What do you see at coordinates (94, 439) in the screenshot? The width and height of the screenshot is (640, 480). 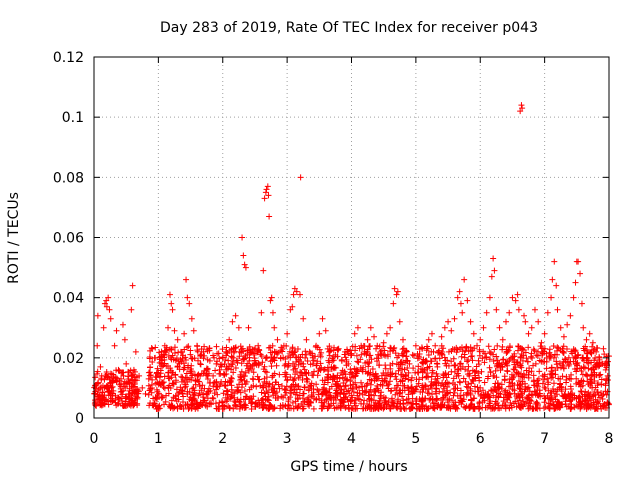 I see `x-tick-label: 0` at bounding box center [94, 439].